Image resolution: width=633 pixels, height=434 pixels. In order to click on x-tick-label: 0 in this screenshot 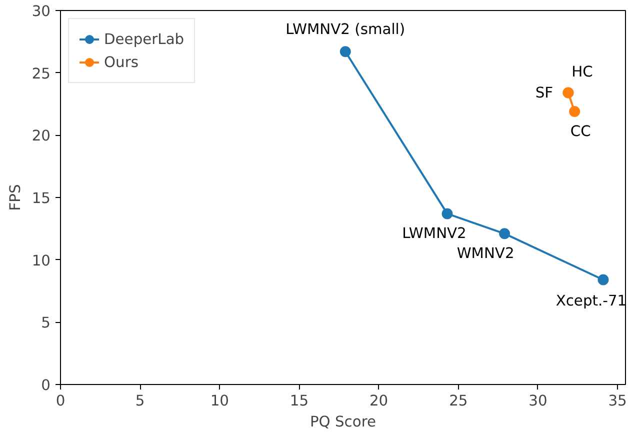, I will do `click(61, 401)`.